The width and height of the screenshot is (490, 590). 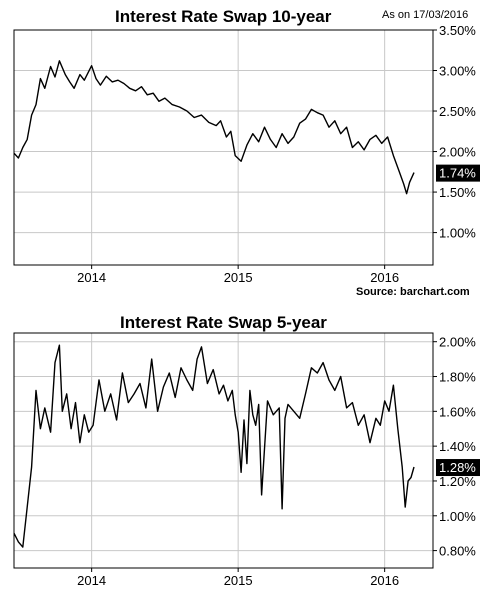 I want to click on chart2-xtick-label: 2016, so click(x=384, y=580).